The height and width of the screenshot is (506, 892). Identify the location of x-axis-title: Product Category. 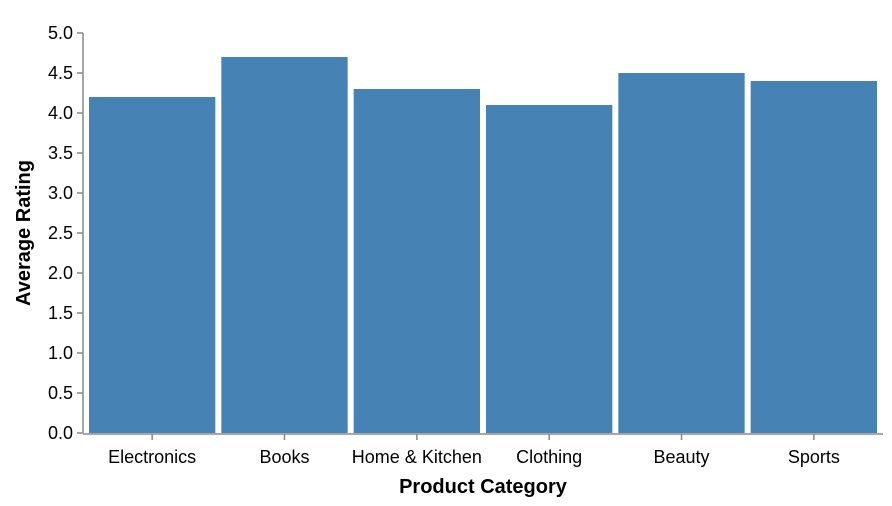
(483, 487).